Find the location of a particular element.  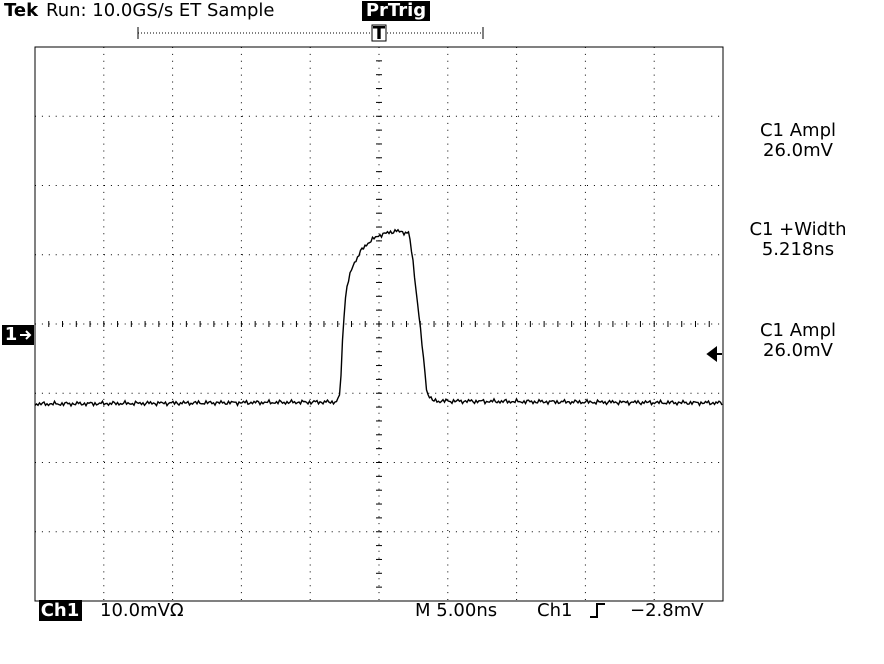

trigger-mode-box is located at coordinates (396, 11).